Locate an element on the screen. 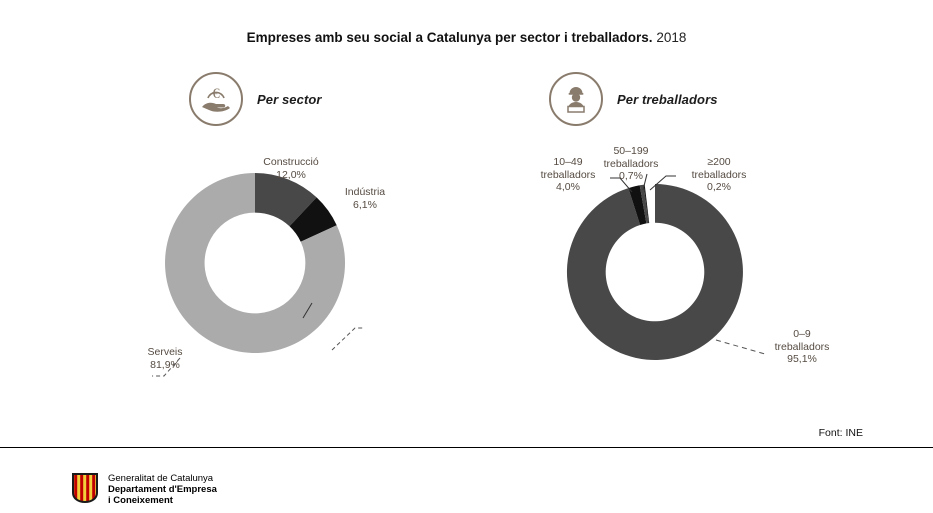 Image resolution: width=933 pixels, height=513 pixels. slice-label-10-49-range: 10–49 is located at coordinates (568, 162).